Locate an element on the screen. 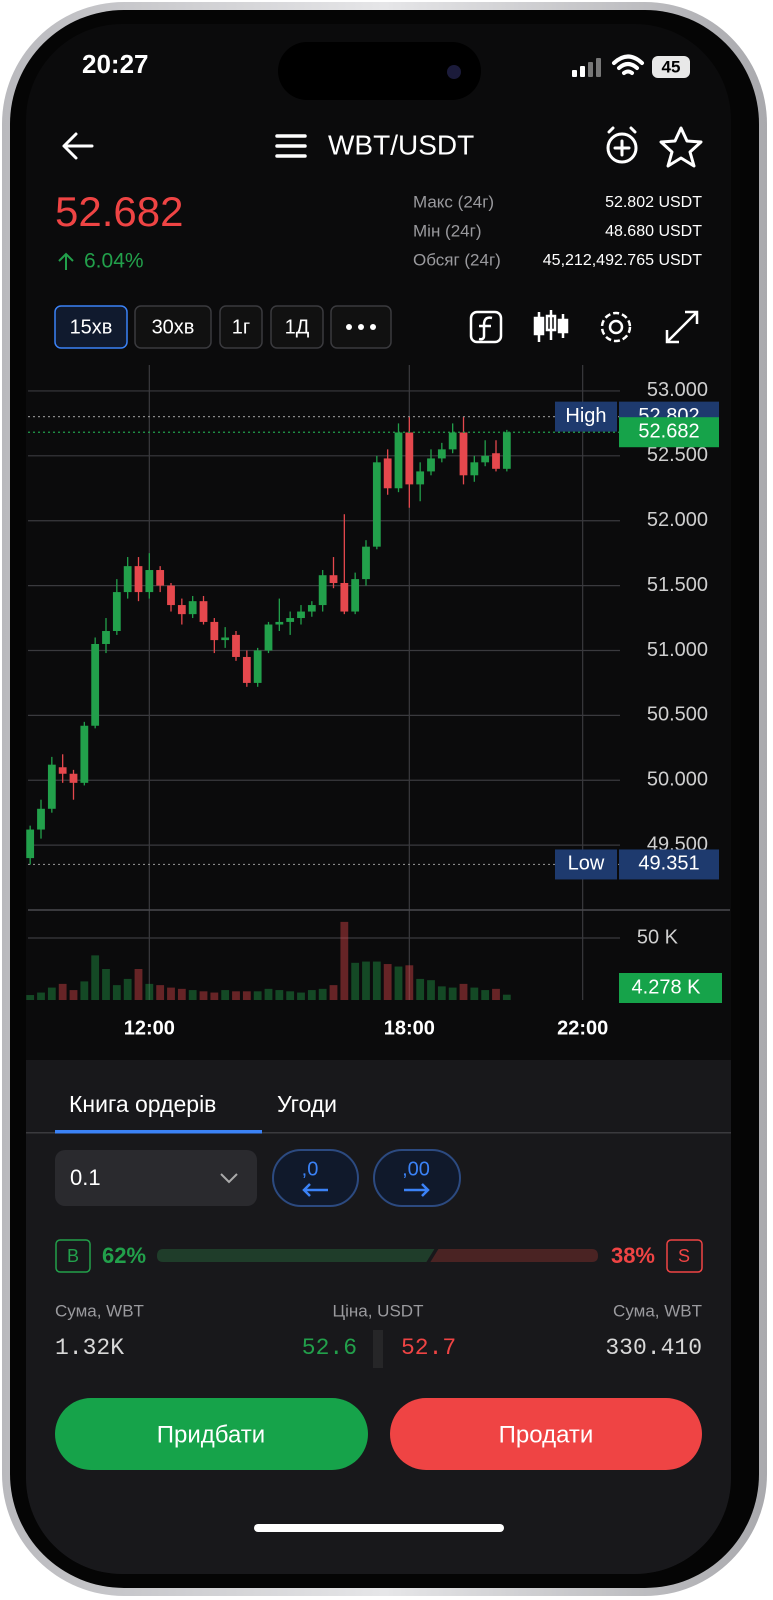 This screenshot has height=1600, width=773. wifi-icon is located at coordinates (628, 64).